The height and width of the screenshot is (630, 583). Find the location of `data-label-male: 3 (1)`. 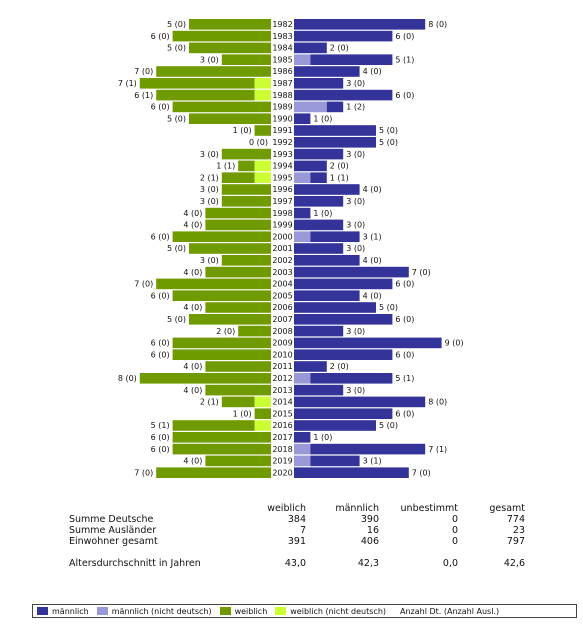

data-label-male: 3 (1) is located at coordinates (372, 236).